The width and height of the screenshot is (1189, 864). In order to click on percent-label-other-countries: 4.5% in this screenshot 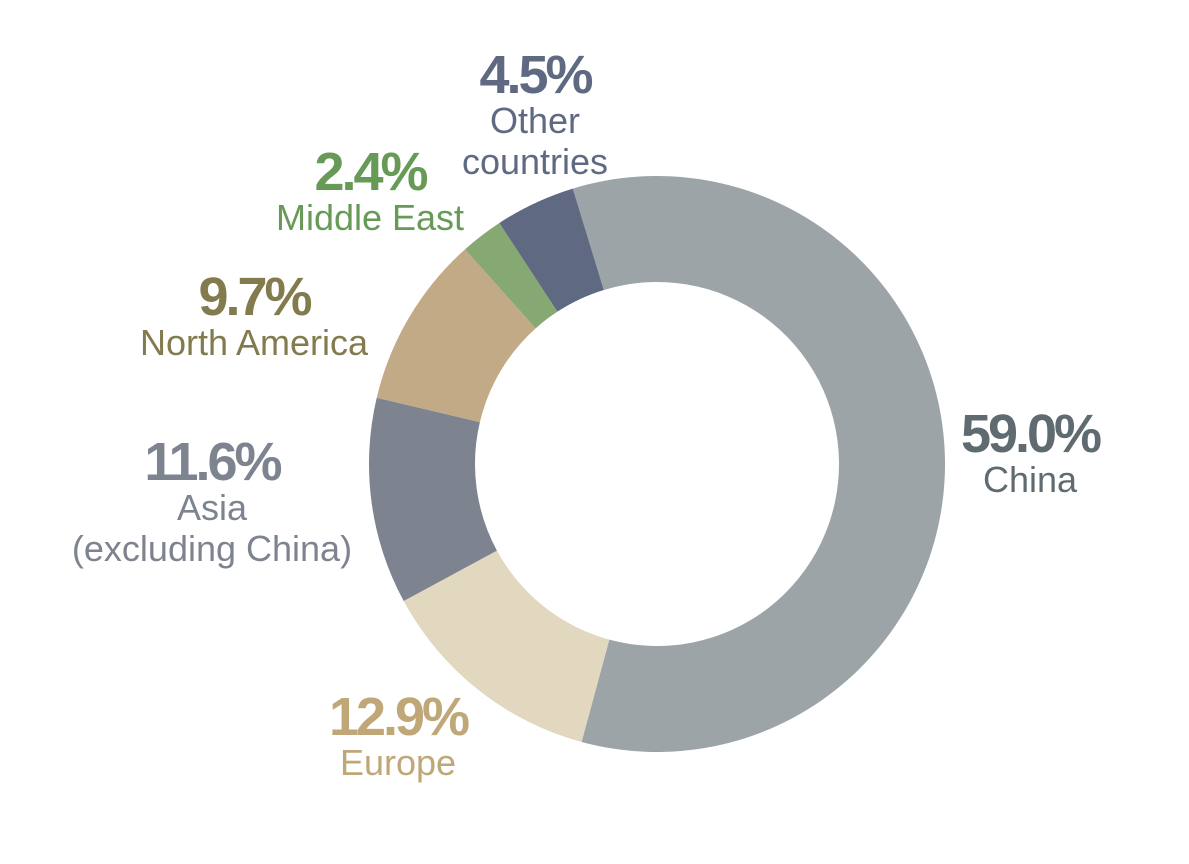, I will do `click(535, 75)`.